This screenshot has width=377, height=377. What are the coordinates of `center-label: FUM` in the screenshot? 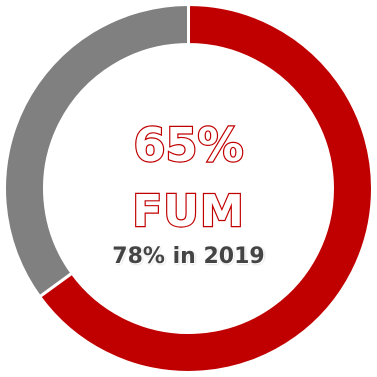 It's located at (188, 211).